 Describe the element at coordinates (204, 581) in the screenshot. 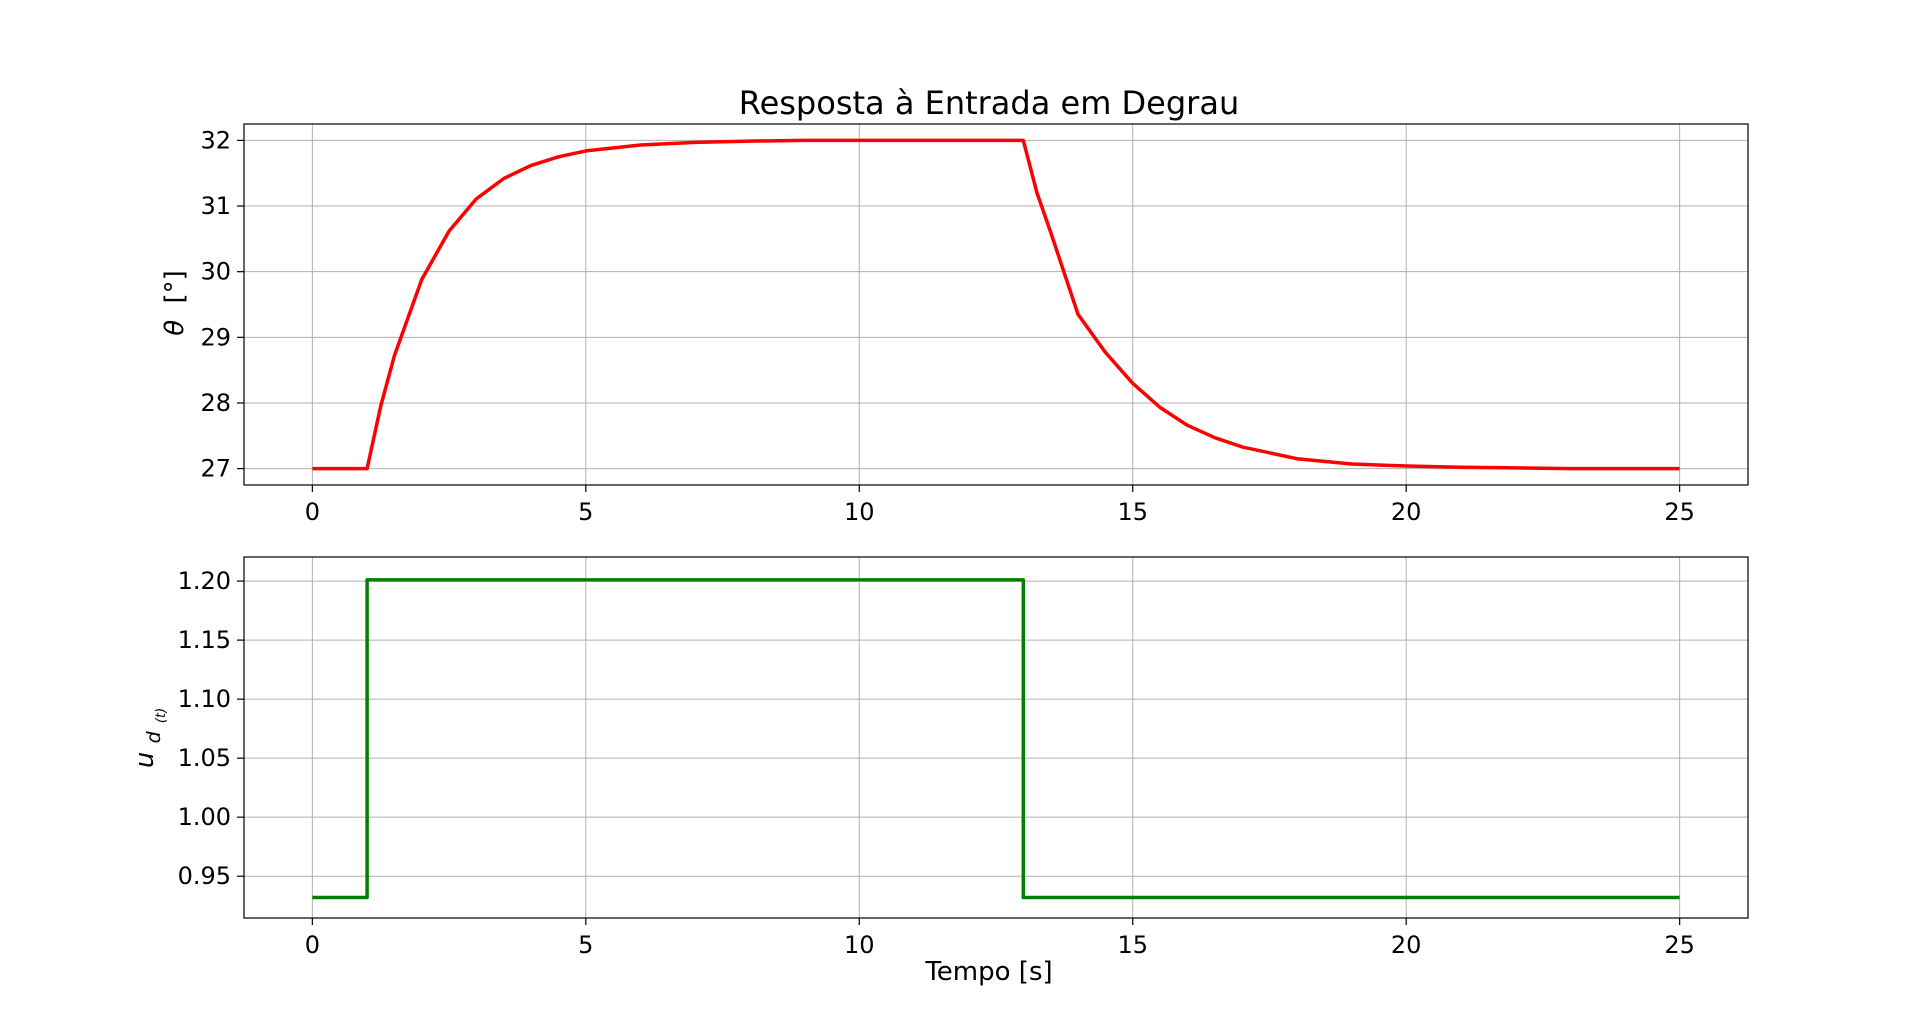

I see `y-tick-label: 1.20` at that location.